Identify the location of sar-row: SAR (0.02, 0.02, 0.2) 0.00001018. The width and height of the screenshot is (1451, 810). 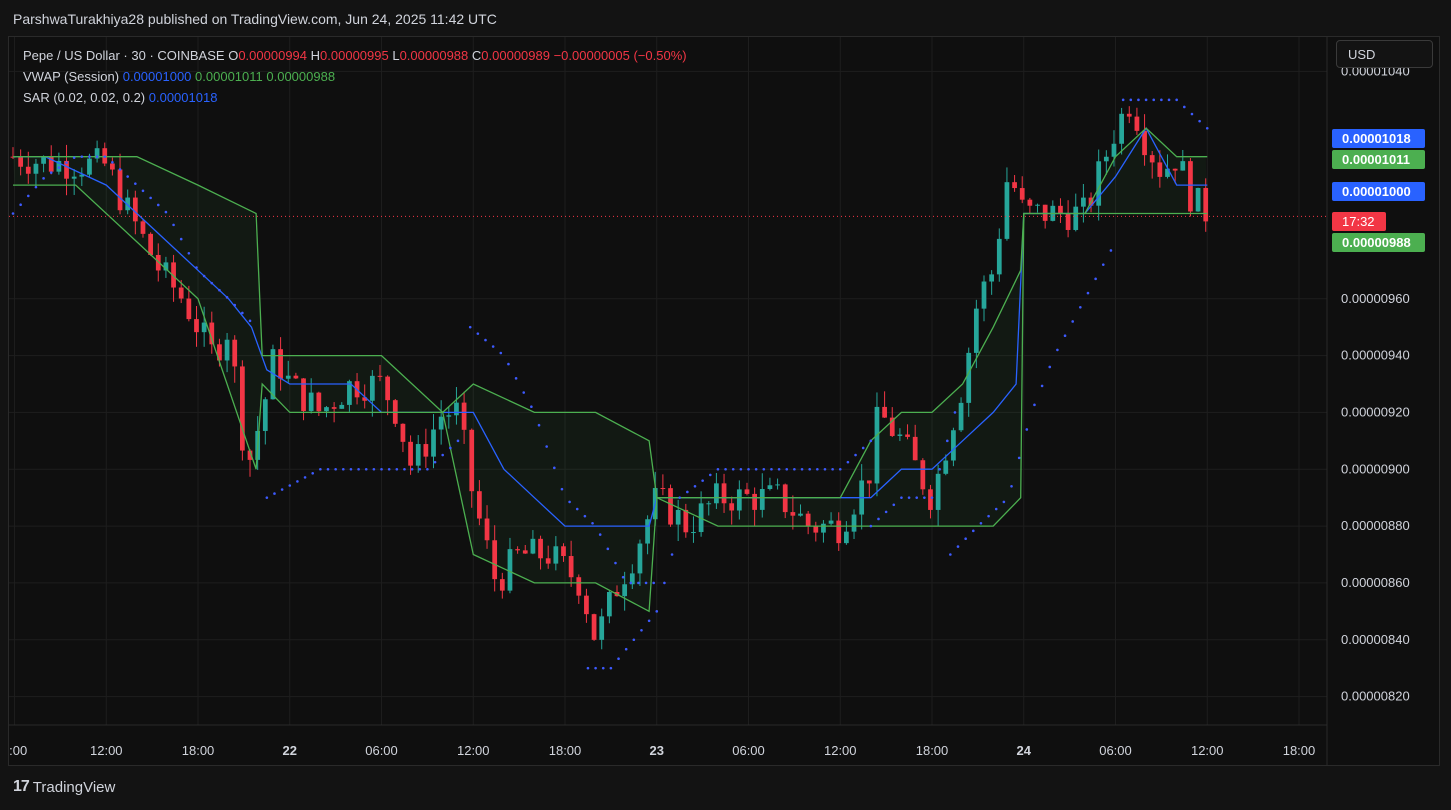
(355, 97).